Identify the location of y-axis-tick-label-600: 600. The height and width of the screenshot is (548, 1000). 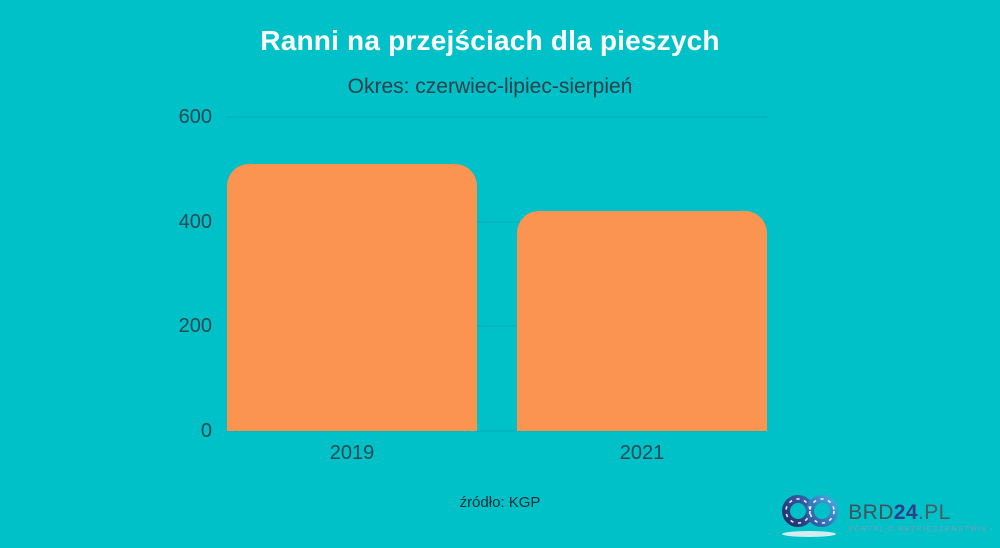
(195, 117).